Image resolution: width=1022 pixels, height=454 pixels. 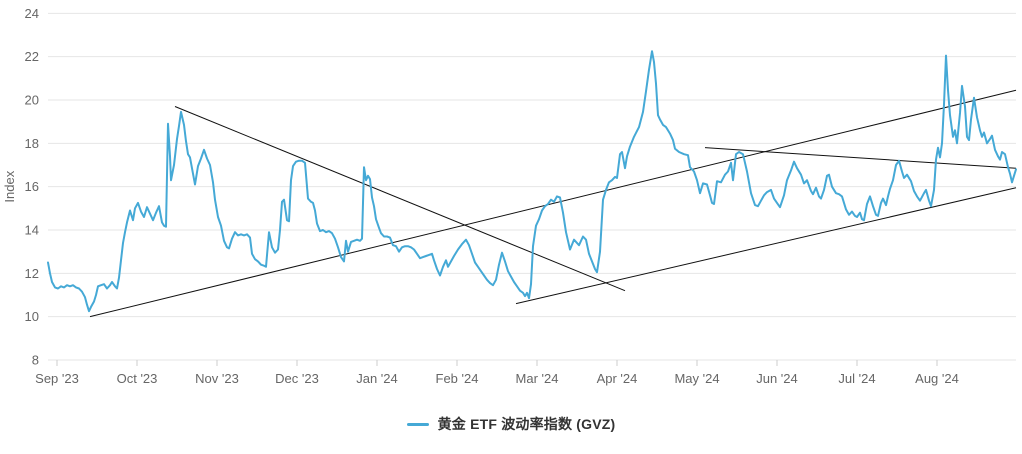 What do you see at coordinates (777, 378) in the screenshot?
I see `x-tick-label-9: Jun '24` at bounding box center [777, 378].